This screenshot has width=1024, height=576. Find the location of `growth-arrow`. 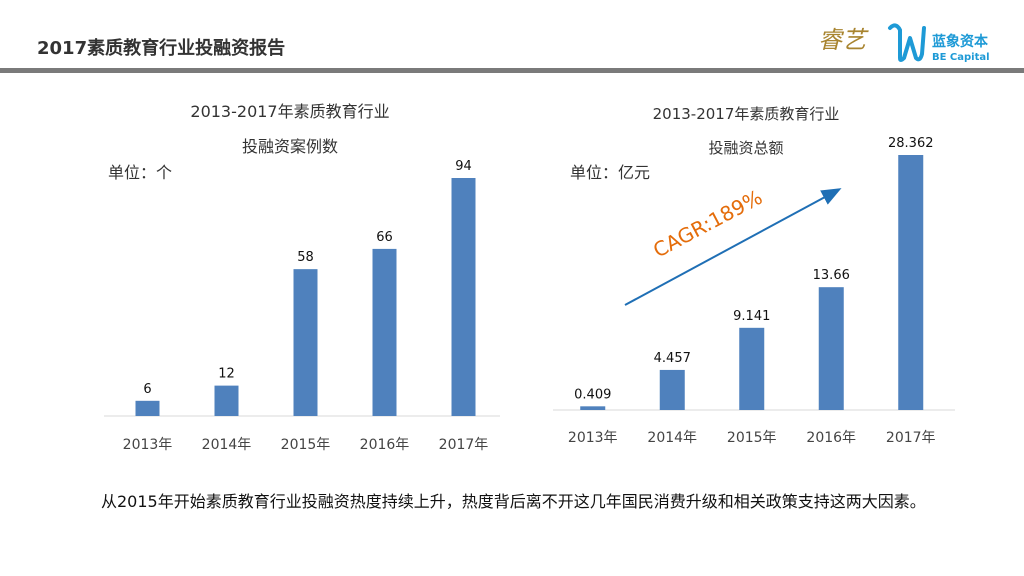

growth-arrow is located at coordinates (733, 247).